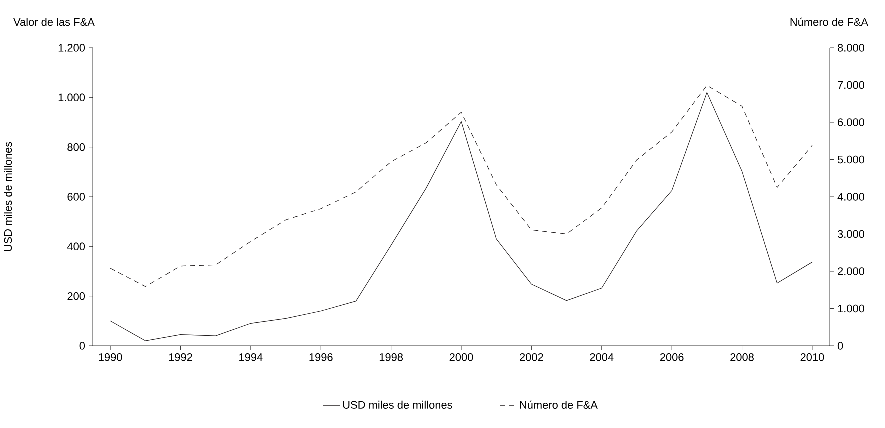 This screenshot has height=428, width=885. Describe the element at coordinates (180, 358) in the screenshot. I see `x-tick-label: 1992` at that location.